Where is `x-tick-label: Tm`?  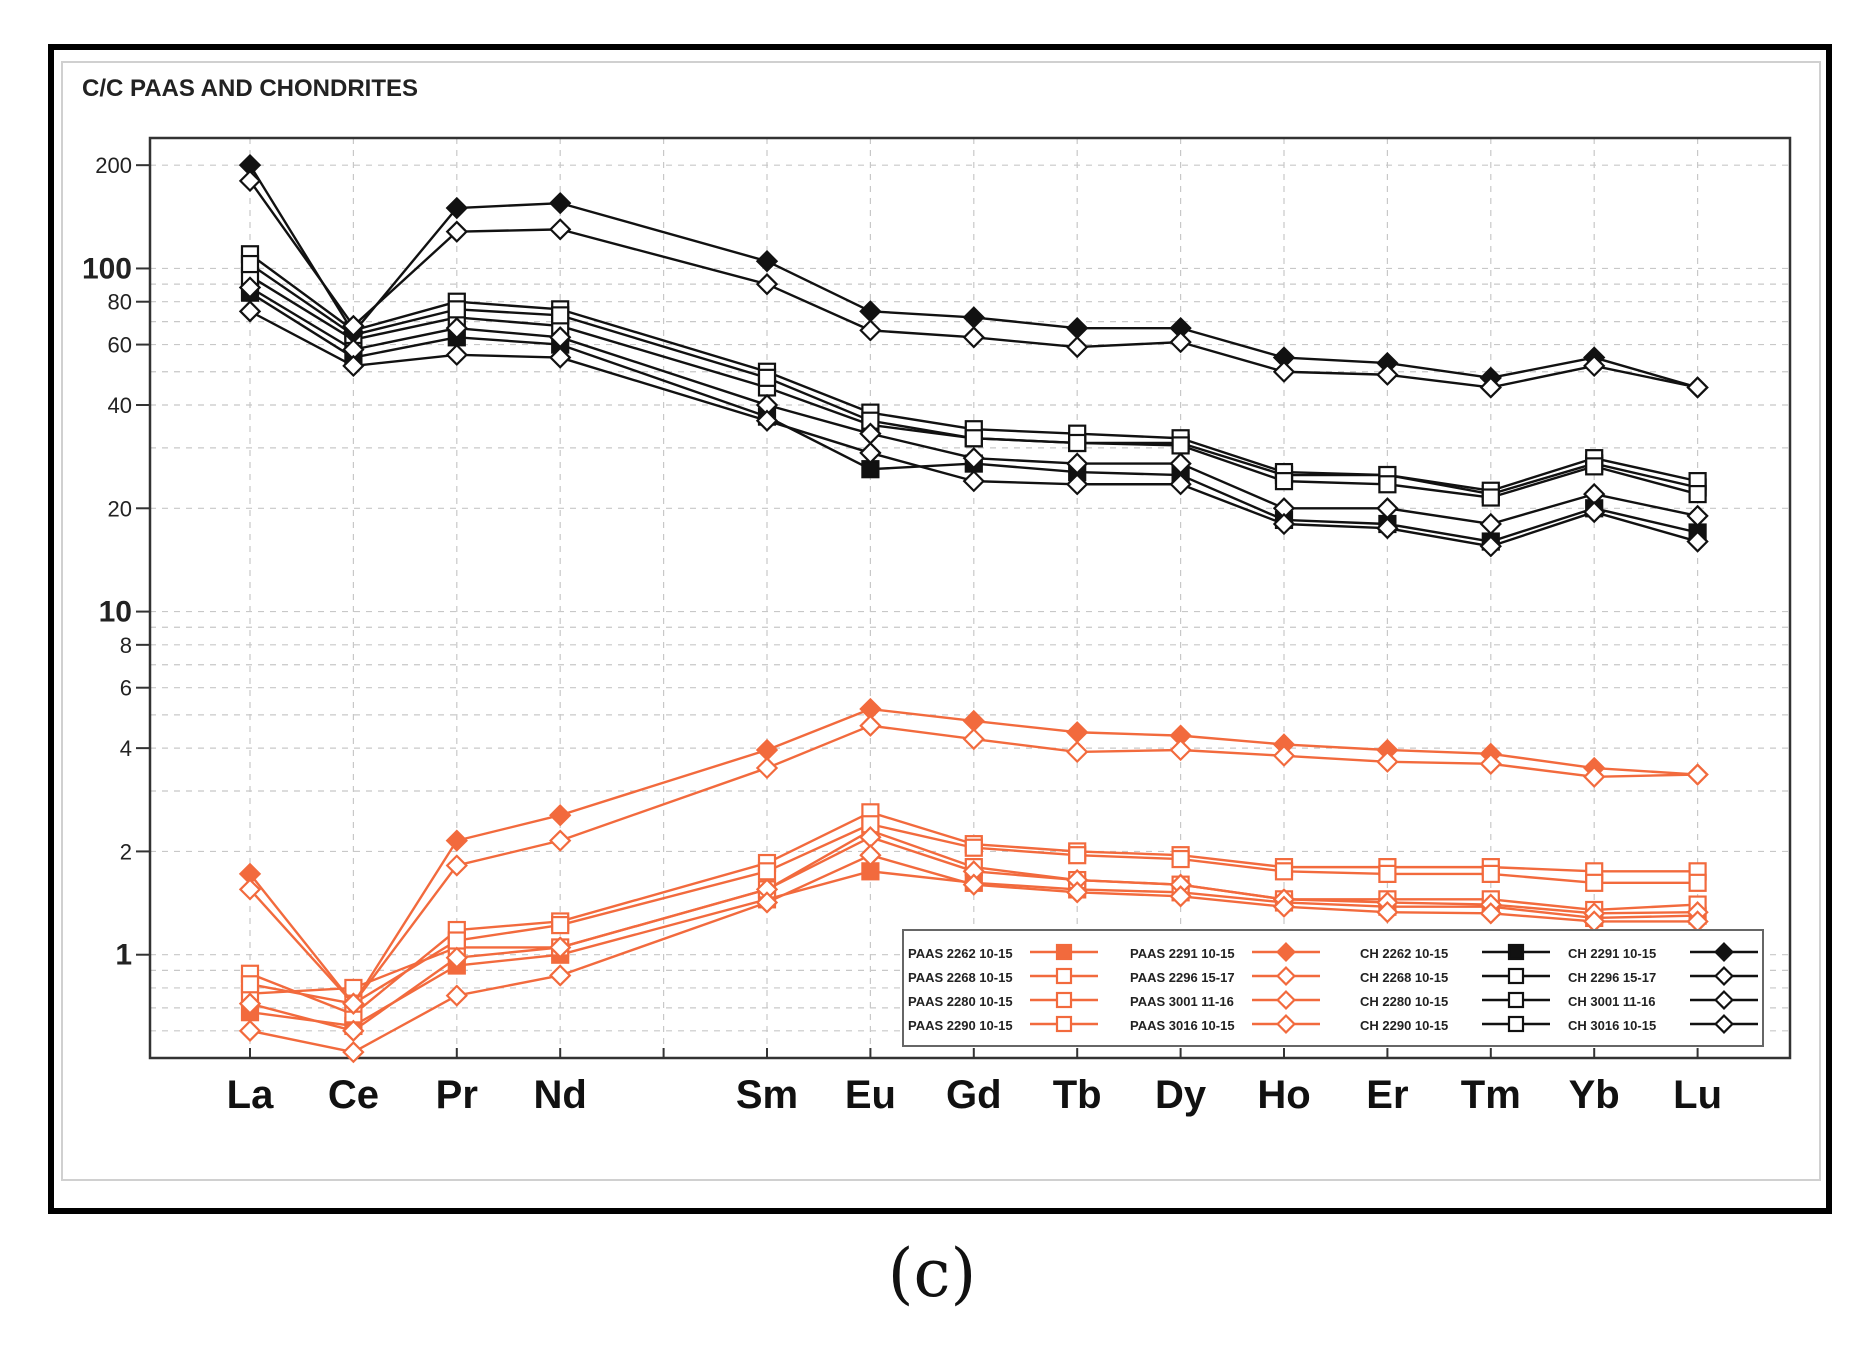 x-tick-label: Tm is located at coordinates (1491, 1095).